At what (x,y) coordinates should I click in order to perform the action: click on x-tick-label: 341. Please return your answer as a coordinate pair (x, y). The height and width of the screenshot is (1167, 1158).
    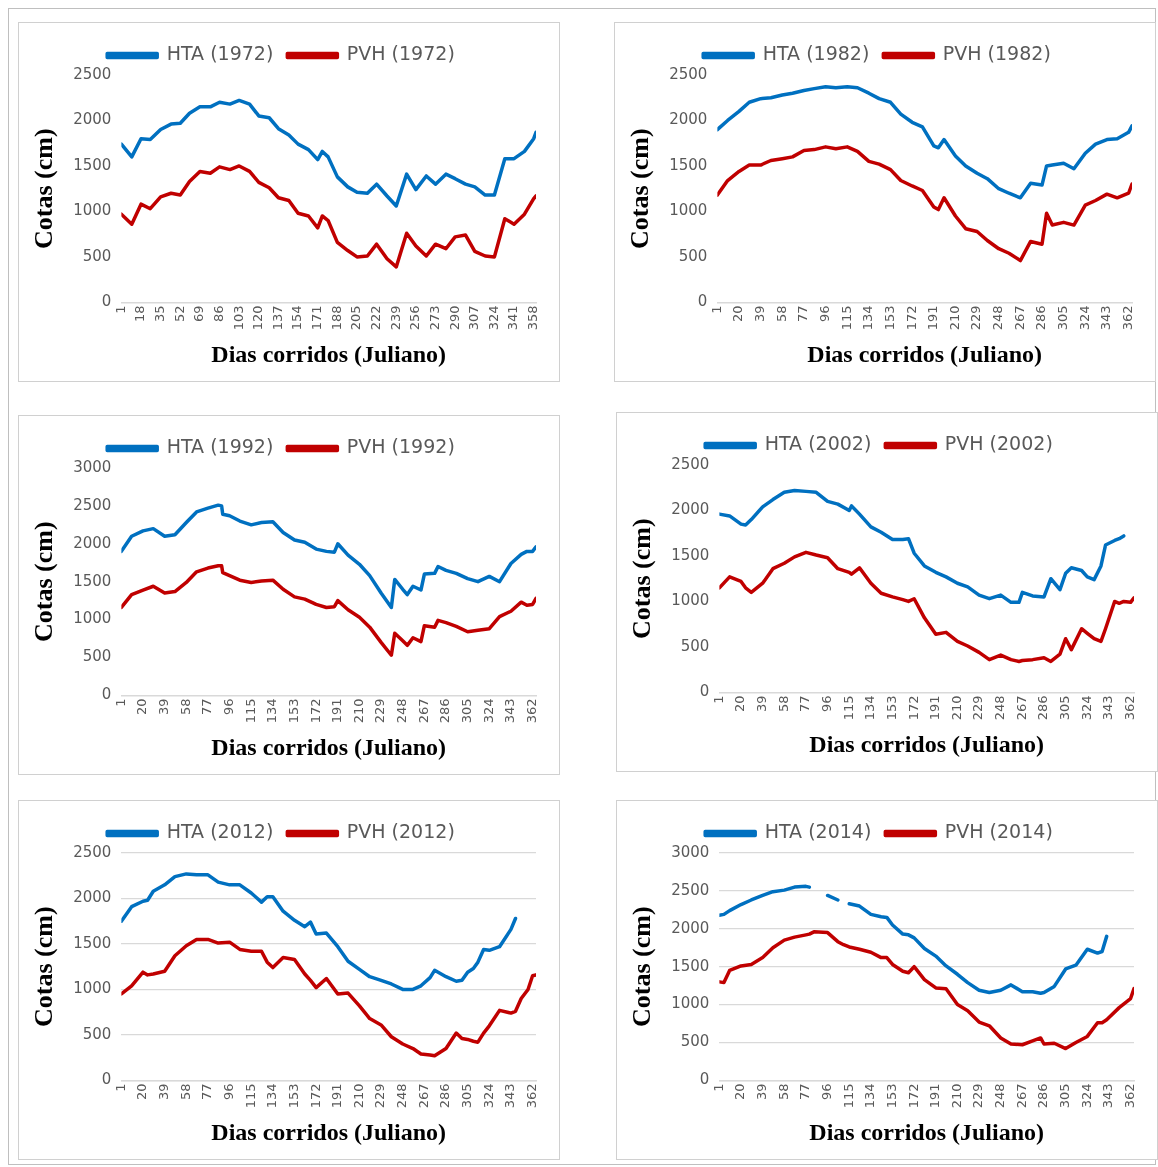
    Looking at the image, I should click on (513, 318).